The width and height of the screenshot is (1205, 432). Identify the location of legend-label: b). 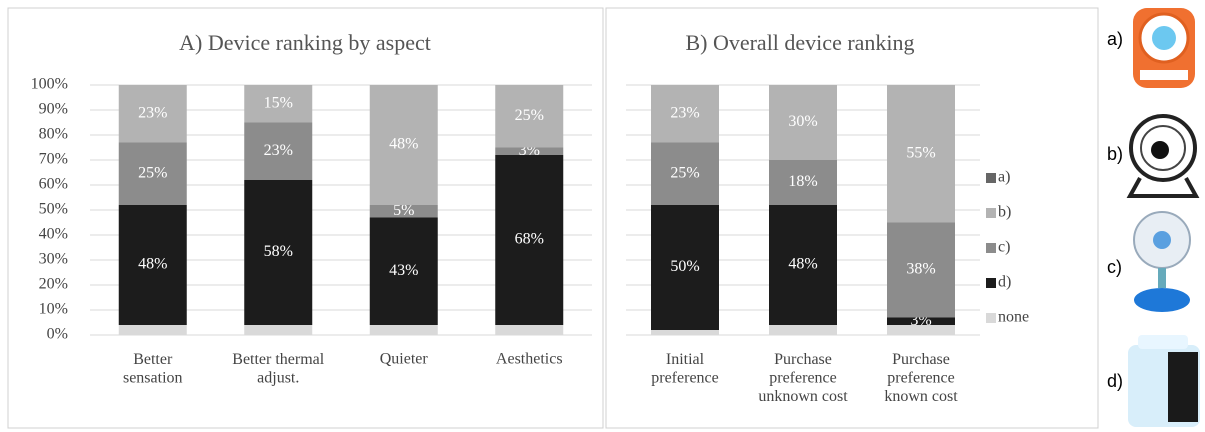
(1004, 212).